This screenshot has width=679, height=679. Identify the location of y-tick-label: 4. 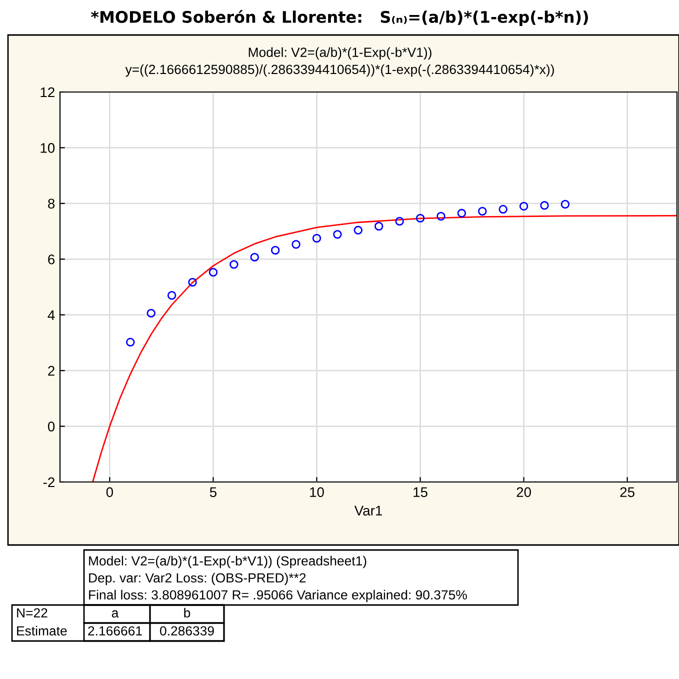
(51, 315).